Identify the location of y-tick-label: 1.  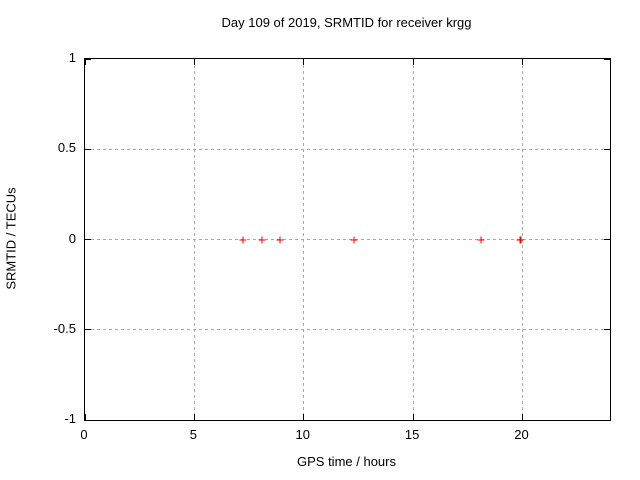
(72, 57).